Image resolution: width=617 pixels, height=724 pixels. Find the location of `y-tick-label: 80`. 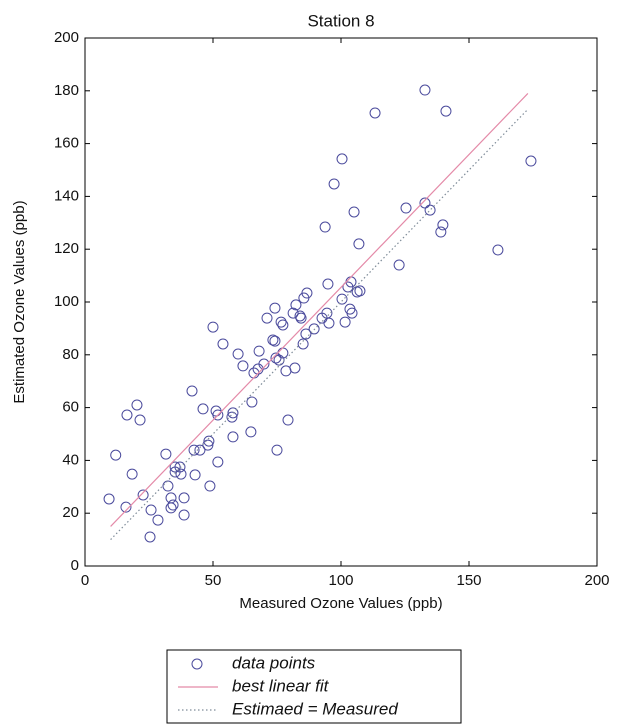

y-tick-label: 80 is located at coordinates (70, 354).